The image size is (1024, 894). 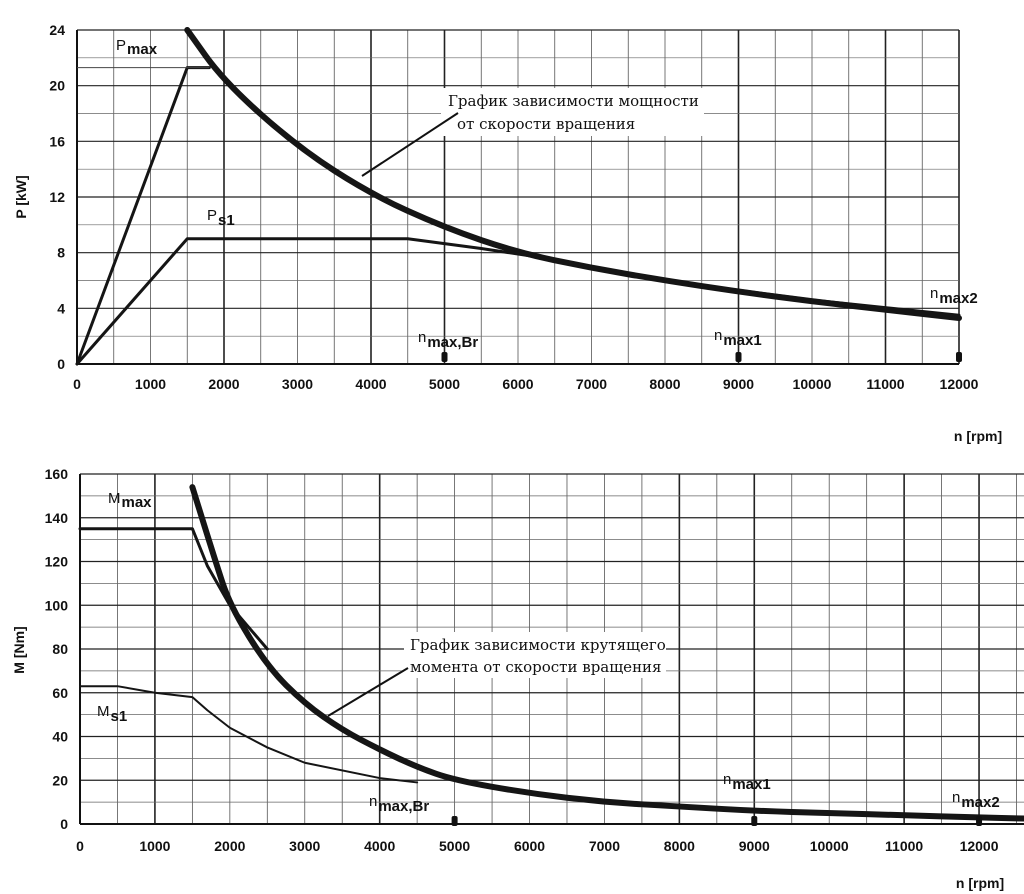 What do you see at coordinates (572, 112) in the screenshot?
I see `power-annotation-box` at bounding box center [572, 112].